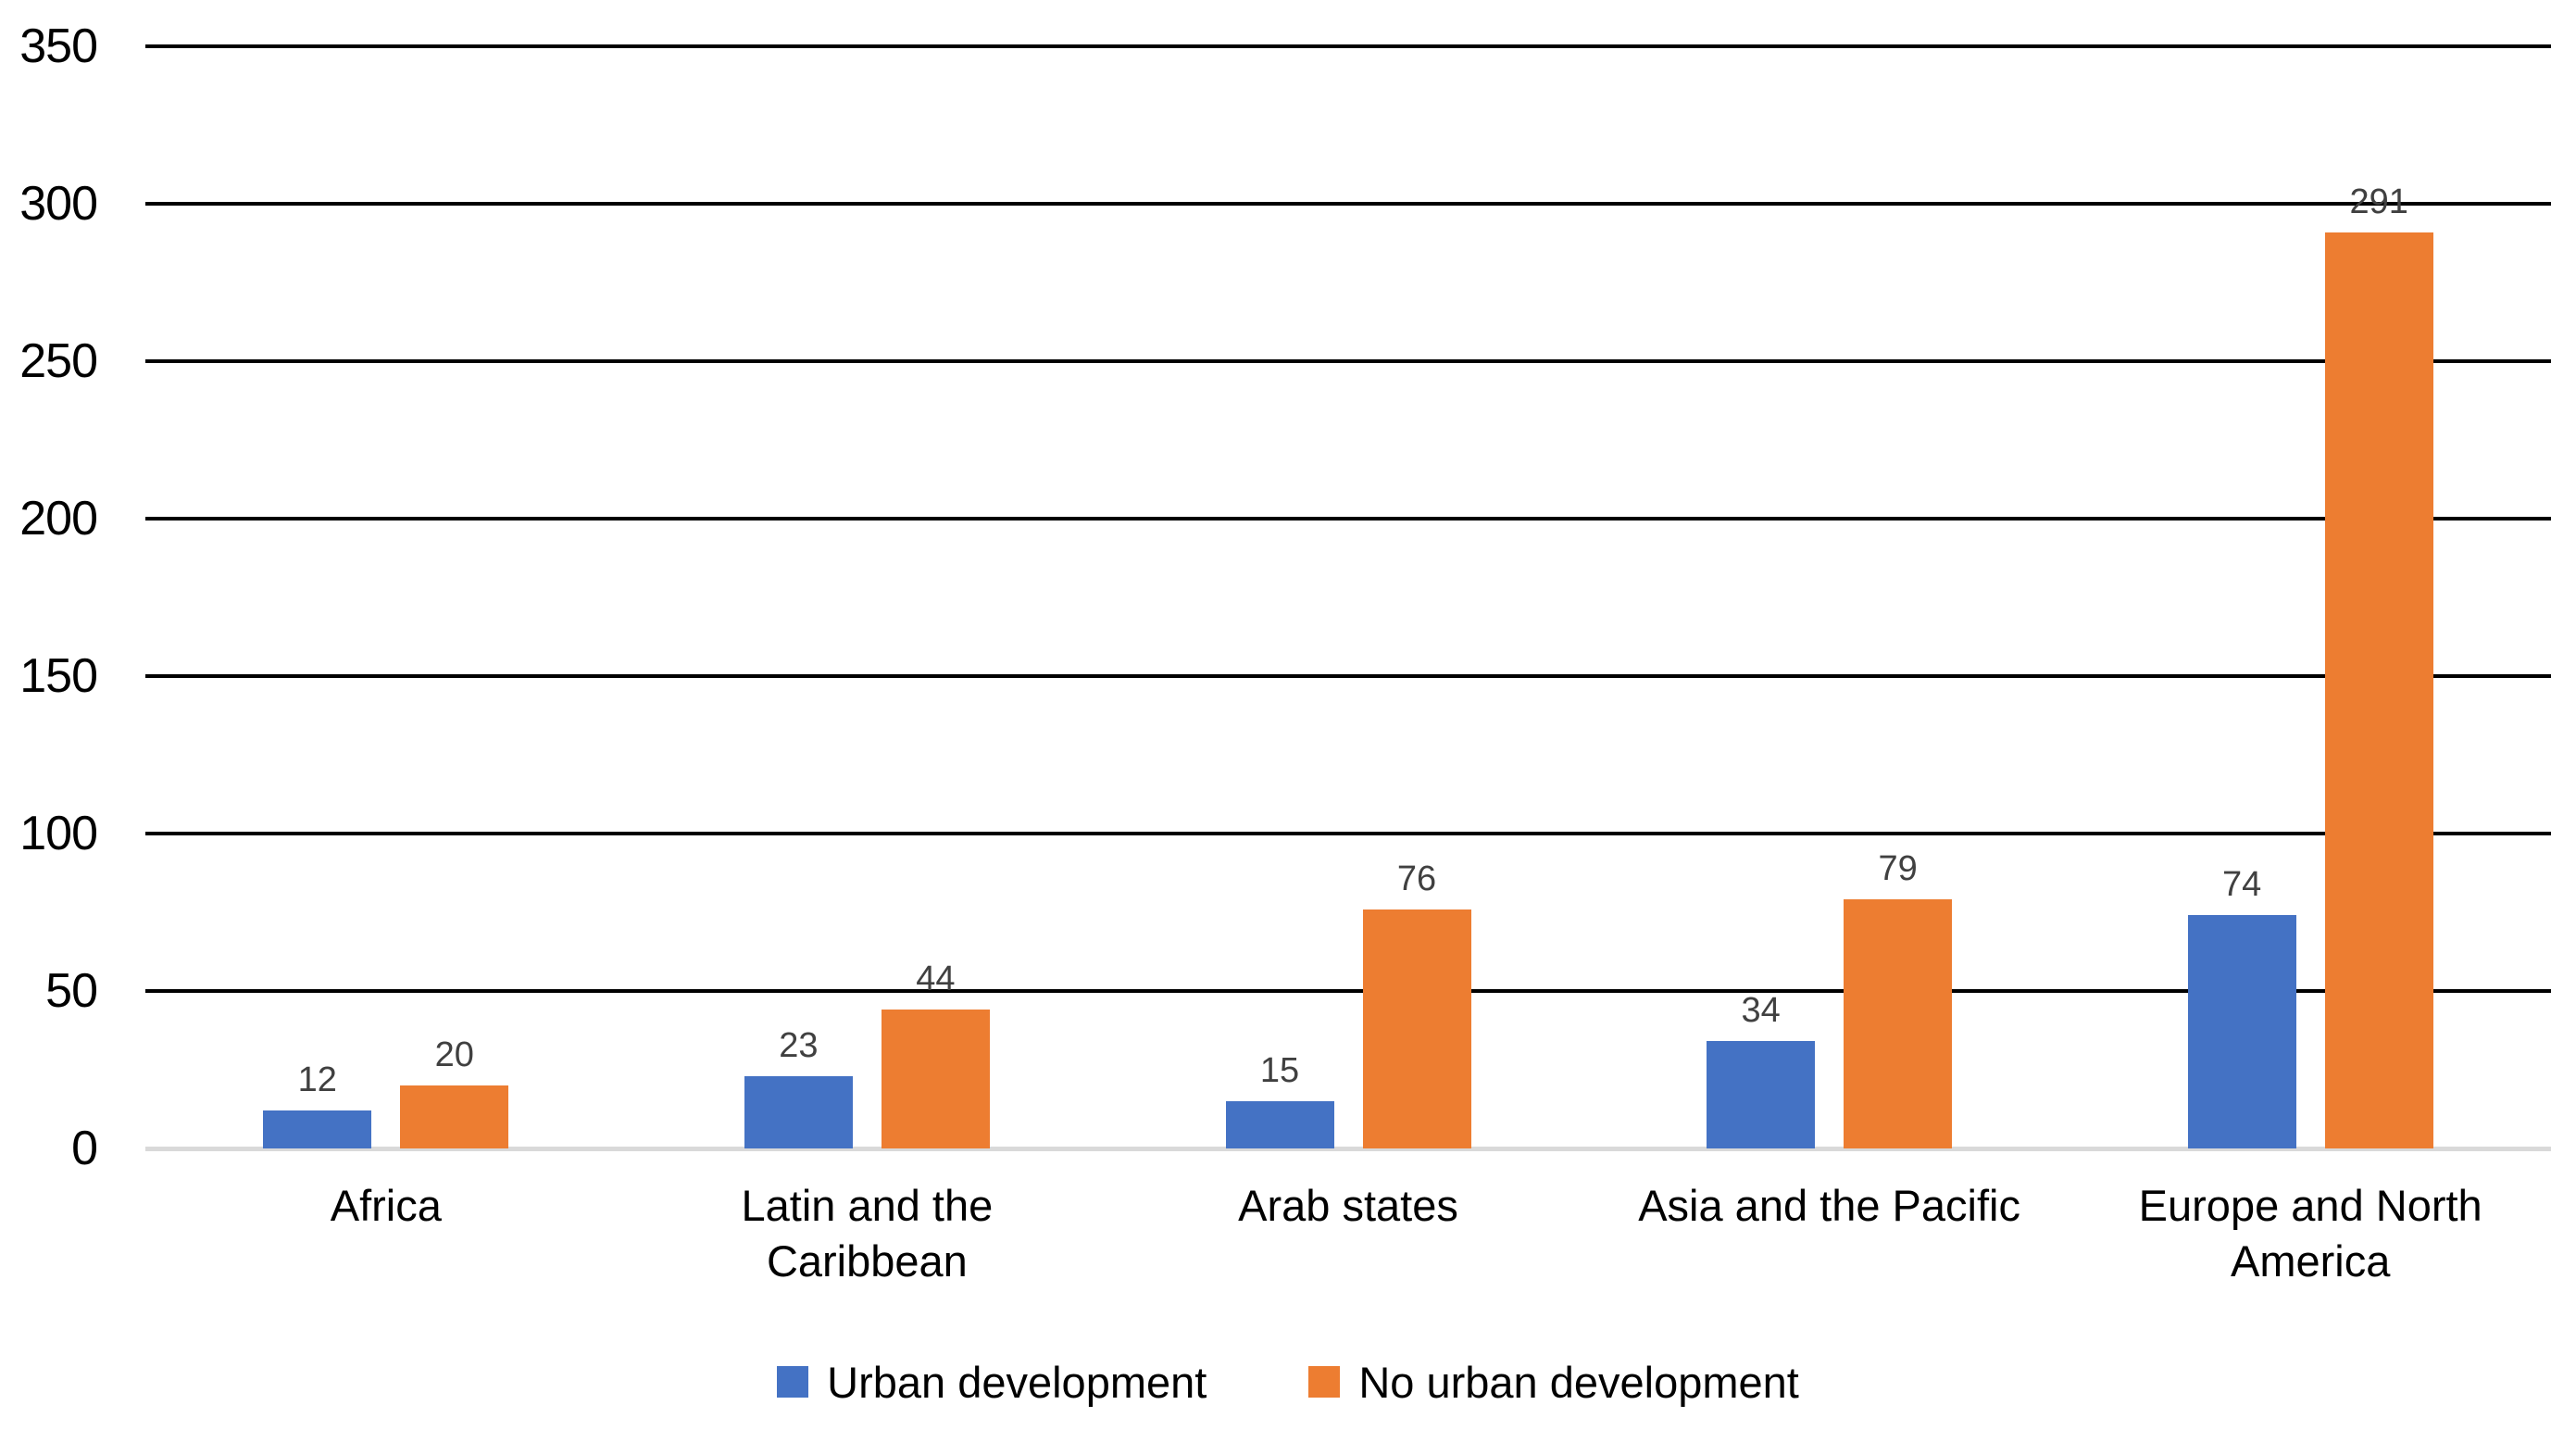  What do you see at coordinates (936, 1079) in the screenshot?
I see `bar-no-urban-development-latin-and-the-caribbean` at bounding box center [936, 1079].